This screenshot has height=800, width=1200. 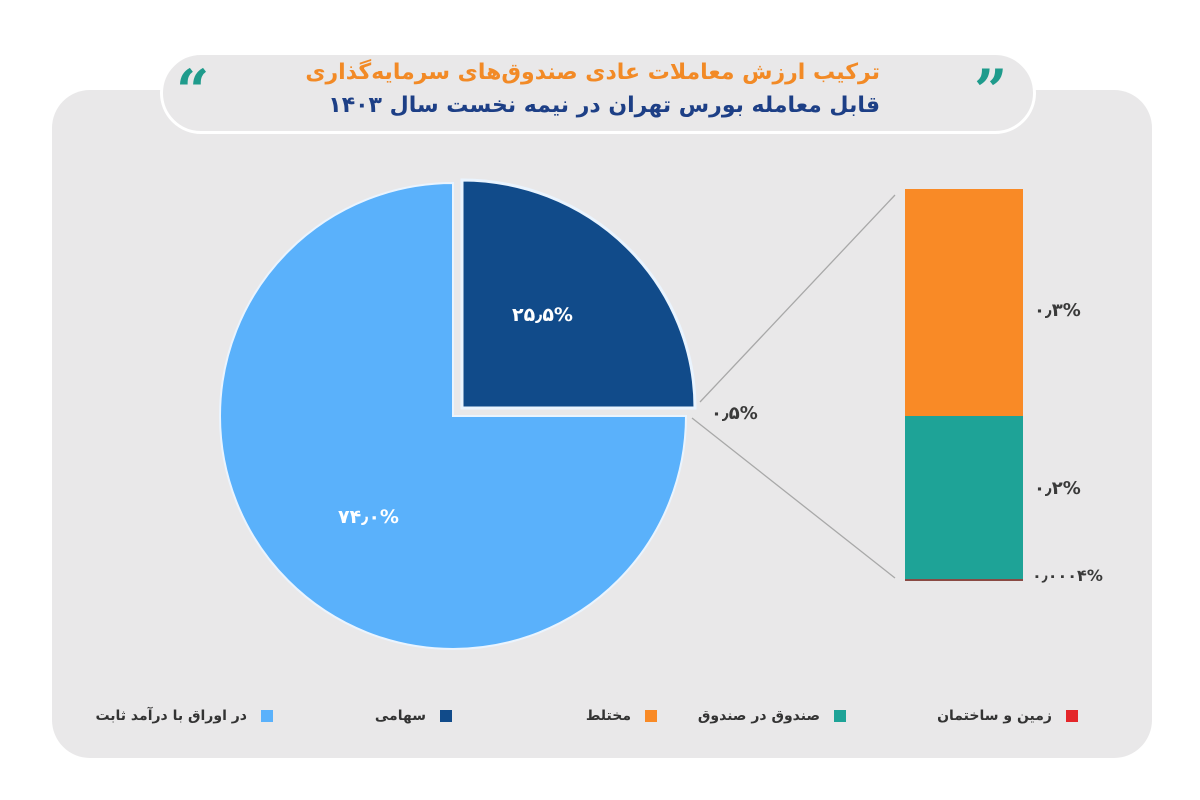 I want to click on open-quote-icon: “, so click(x=193, y=91).